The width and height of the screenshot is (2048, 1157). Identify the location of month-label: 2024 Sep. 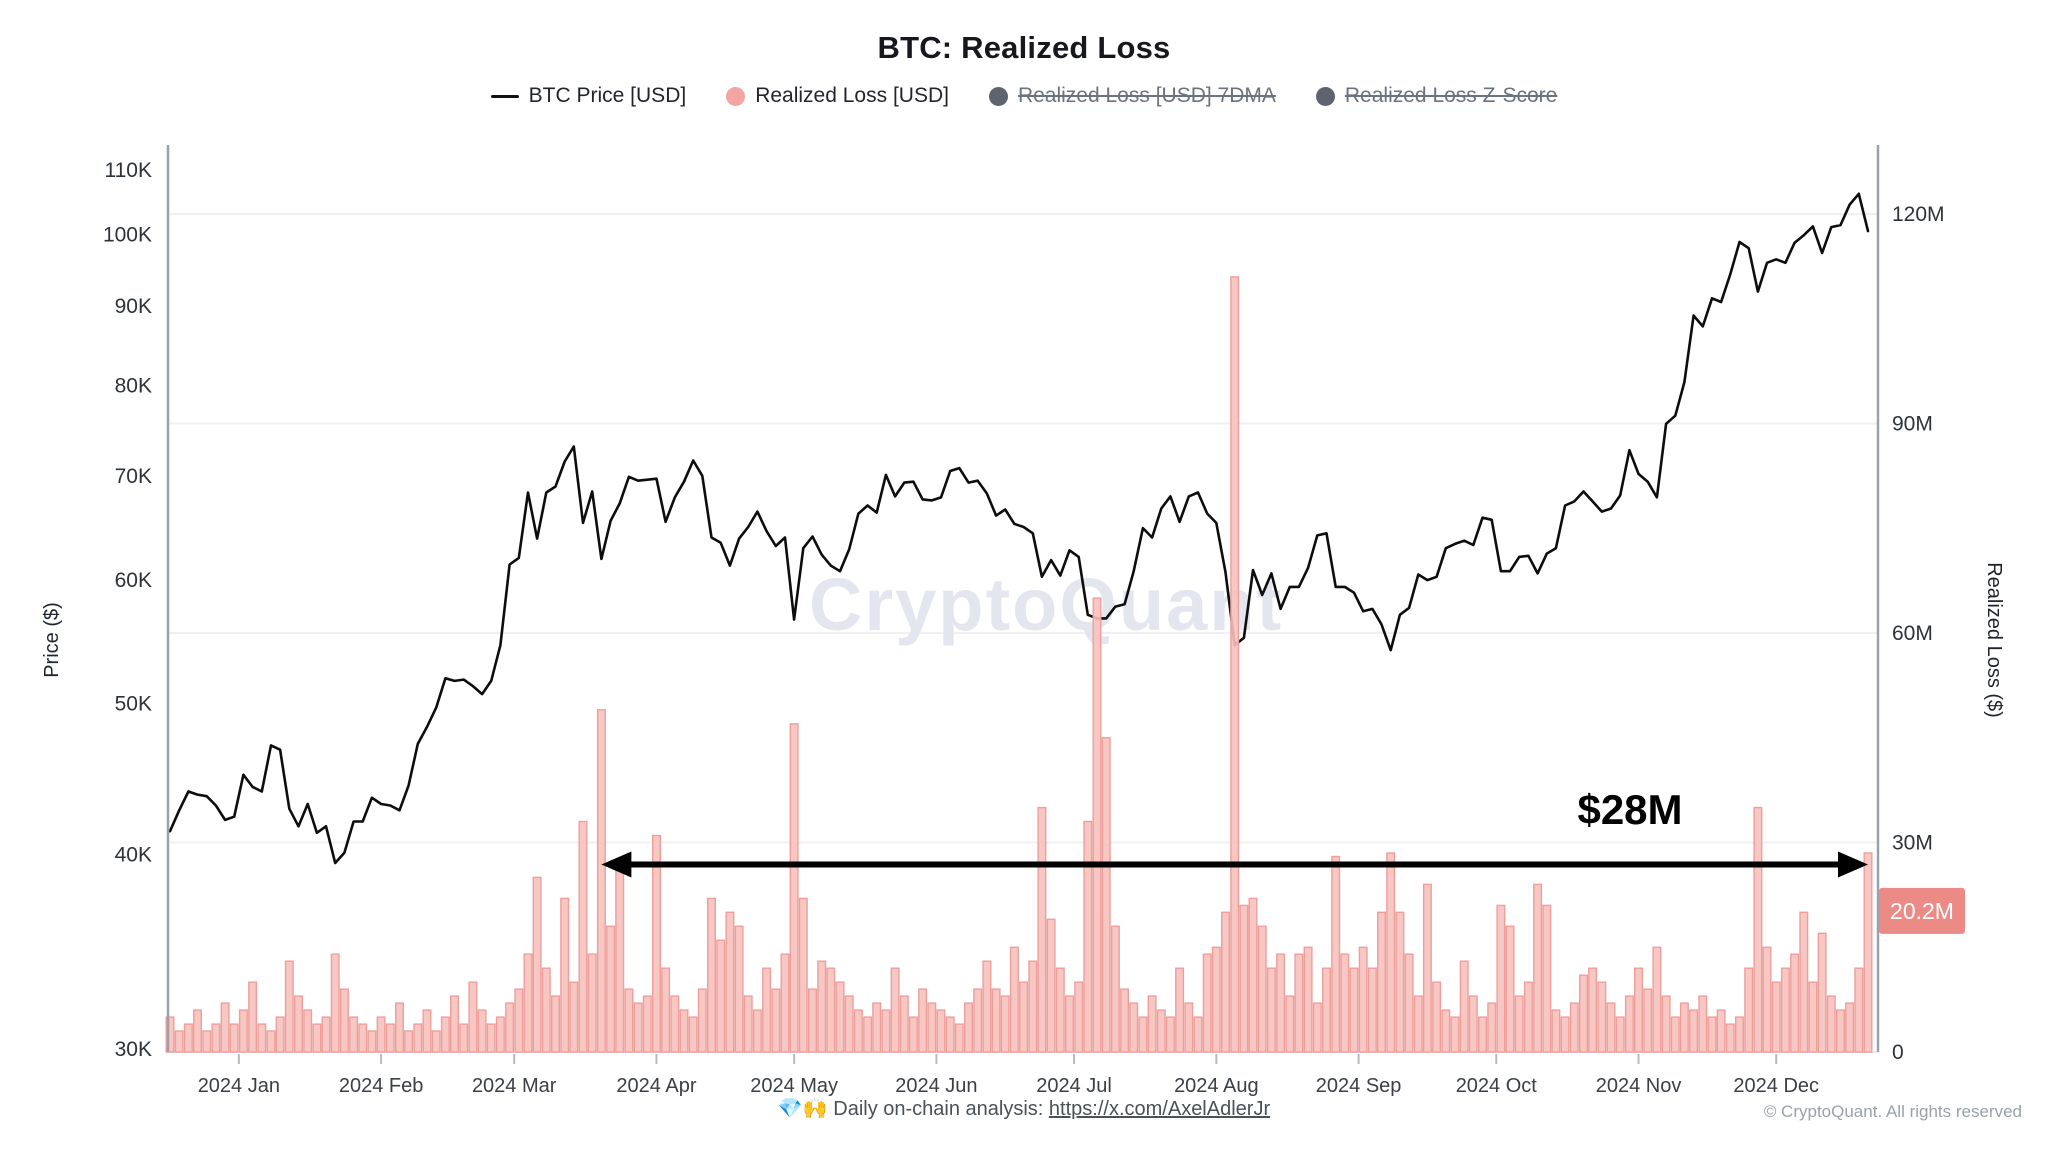
(1359, 1086).